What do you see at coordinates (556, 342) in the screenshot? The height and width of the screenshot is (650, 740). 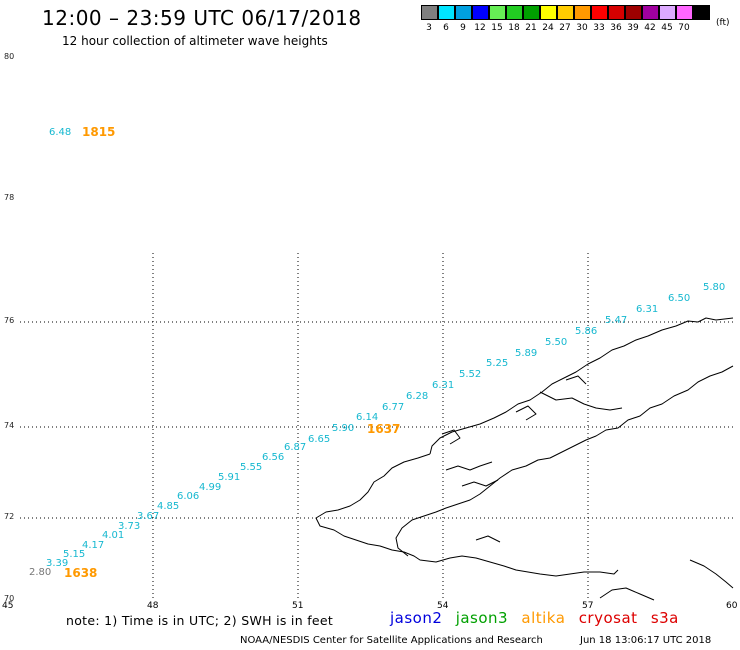 I see `wave-height-label: 5.50` at bounding box center [556, 342].